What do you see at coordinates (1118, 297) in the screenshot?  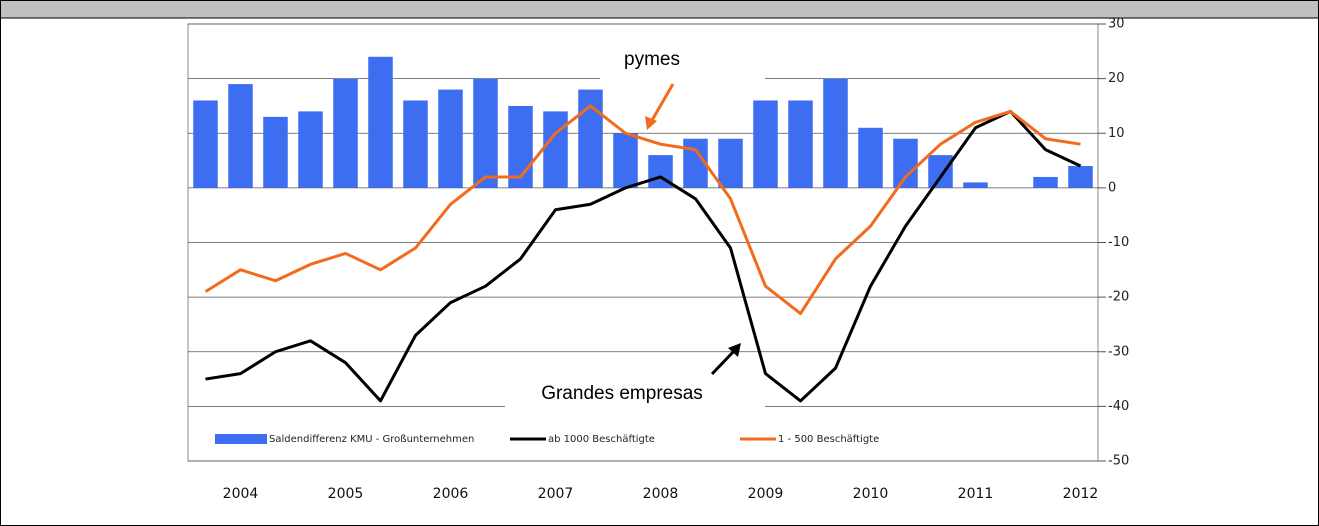 I see `y-tick-label: -20` at bounding box center [1118, 297].